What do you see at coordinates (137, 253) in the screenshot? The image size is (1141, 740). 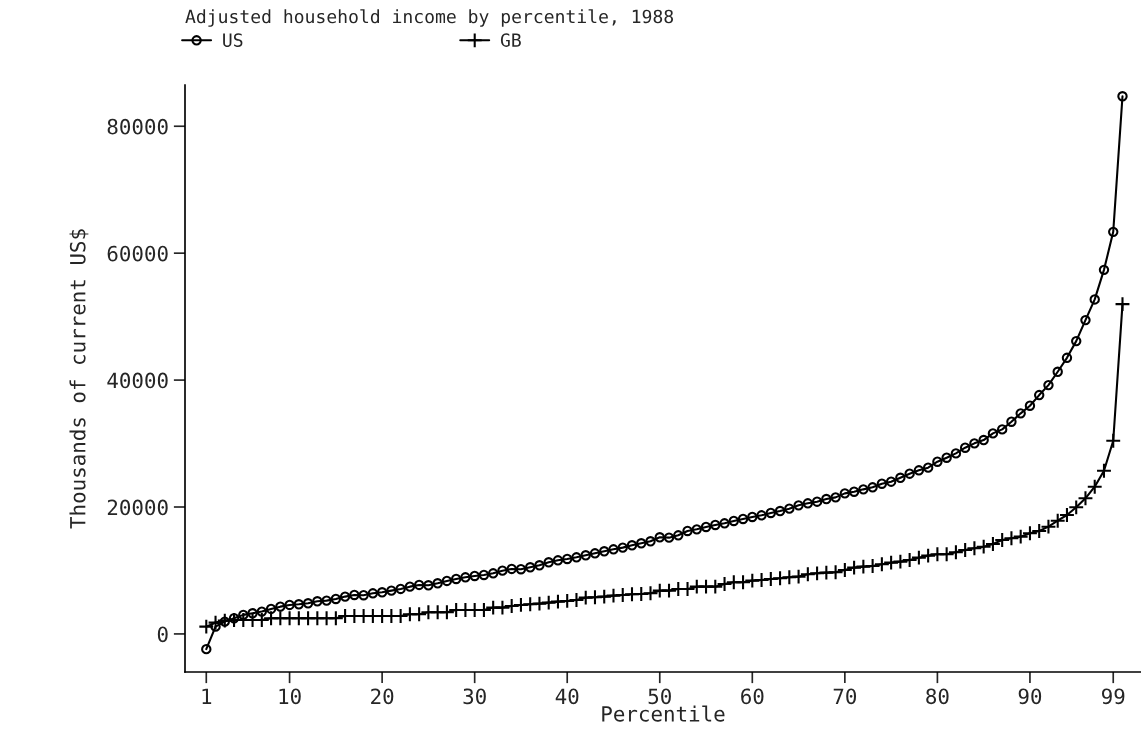 I see `y-tick-label: 60000` at bounding box center [137, 253].